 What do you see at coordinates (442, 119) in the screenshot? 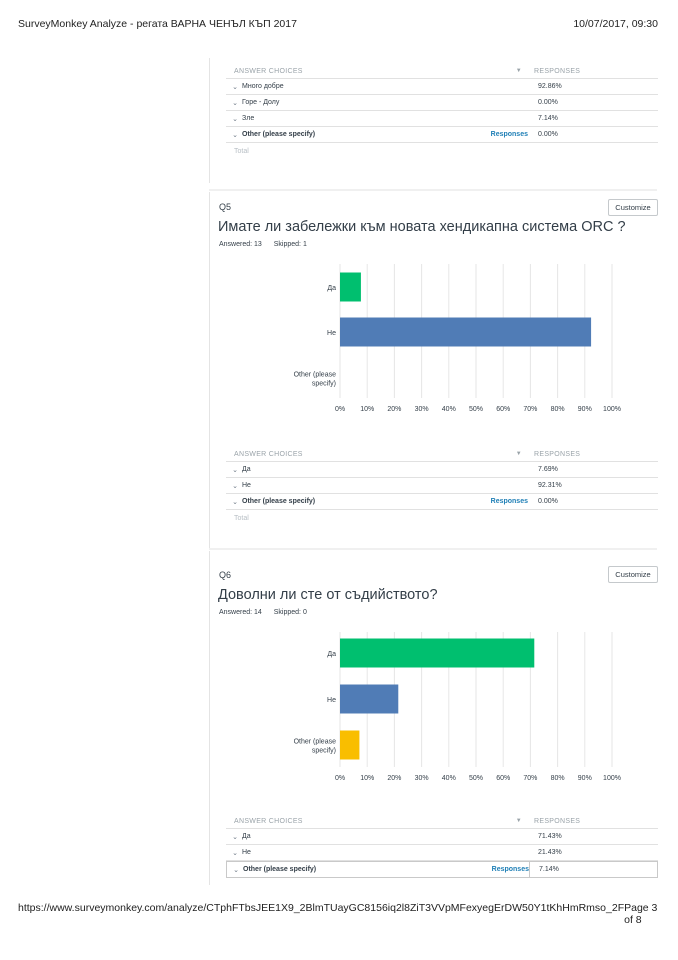
I see `table-row: ⌄ Зле 7.14%` at bounding box center [442, 119].